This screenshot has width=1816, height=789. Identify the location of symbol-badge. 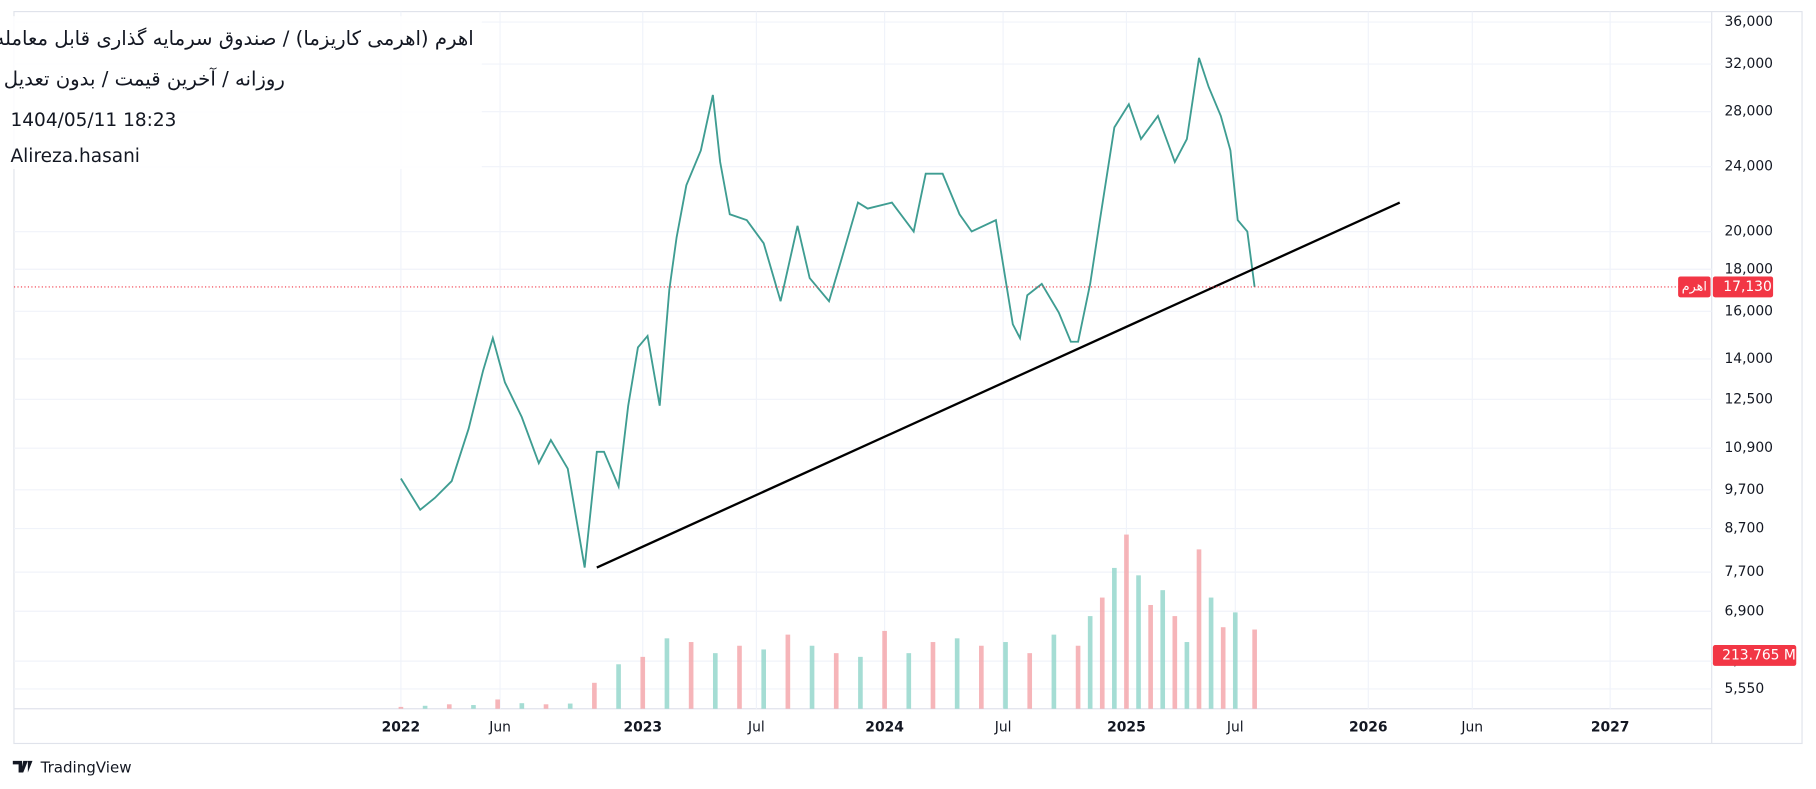
(1694, 287).